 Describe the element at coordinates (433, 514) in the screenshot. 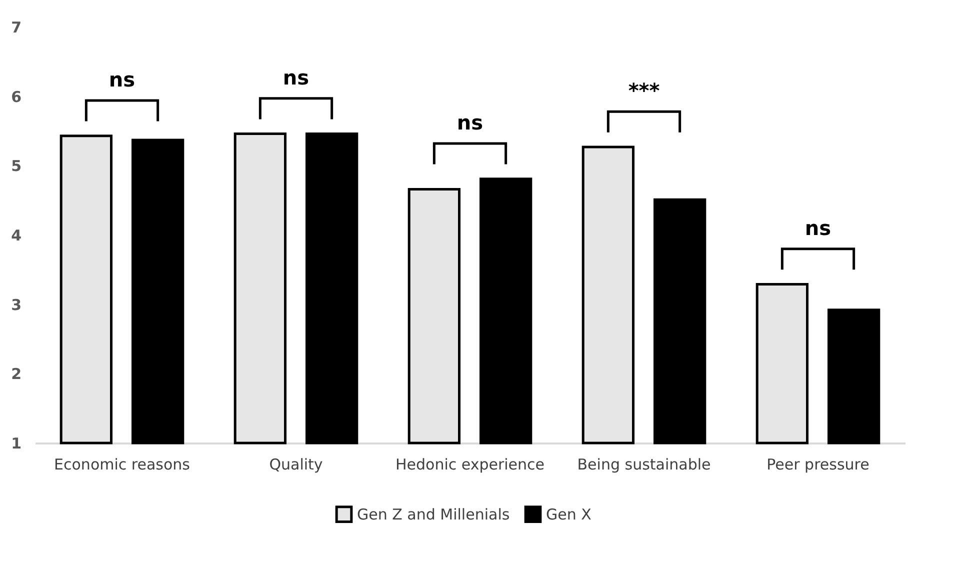

I see `legend-label: Gen Z and Millenials` at that location.